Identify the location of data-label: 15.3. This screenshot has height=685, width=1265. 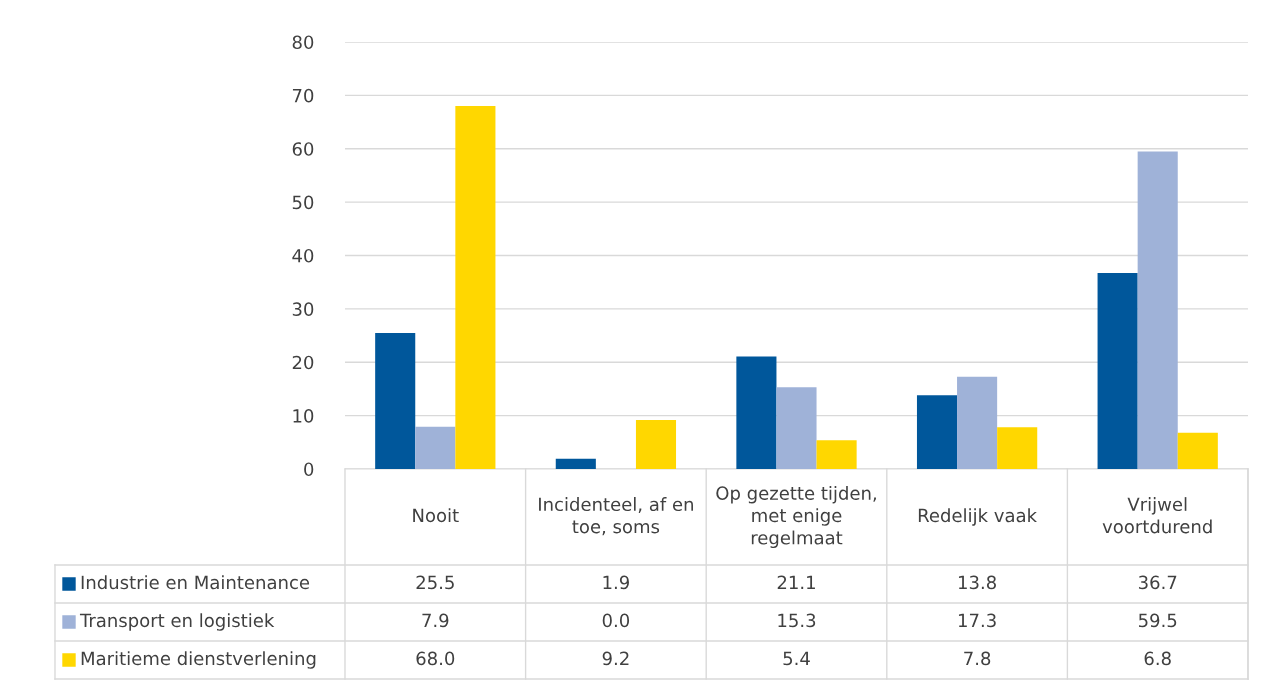
(797, 620).